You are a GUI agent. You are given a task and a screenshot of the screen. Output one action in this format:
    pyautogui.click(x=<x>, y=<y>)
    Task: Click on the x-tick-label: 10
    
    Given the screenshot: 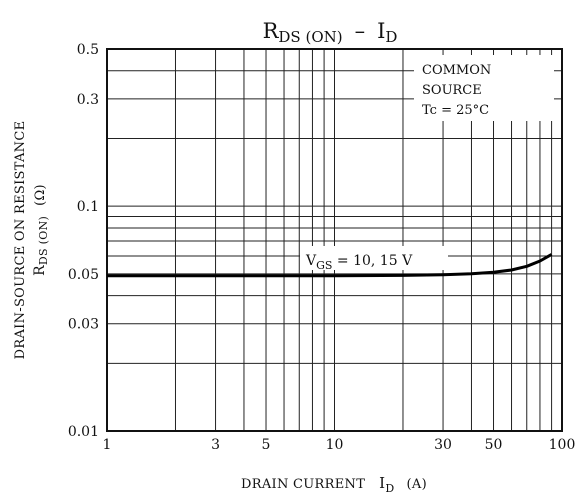 What is the action you would take?
    pyautogui.click(x=335, y=445)
    